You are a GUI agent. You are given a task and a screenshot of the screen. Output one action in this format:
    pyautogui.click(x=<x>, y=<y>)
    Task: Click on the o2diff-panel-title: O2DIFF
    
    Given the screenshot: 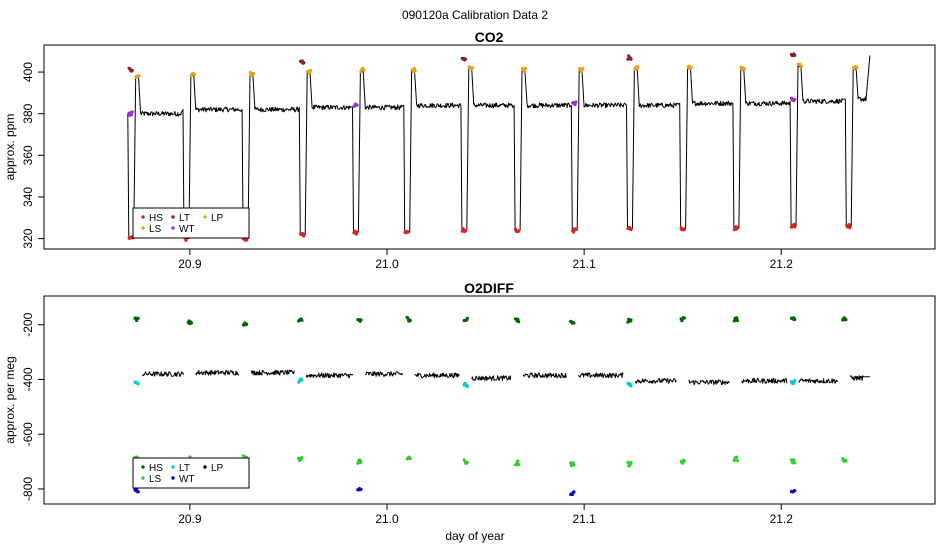 What is the action you would take?
    pyautogui.click(x=489, y=288)
    